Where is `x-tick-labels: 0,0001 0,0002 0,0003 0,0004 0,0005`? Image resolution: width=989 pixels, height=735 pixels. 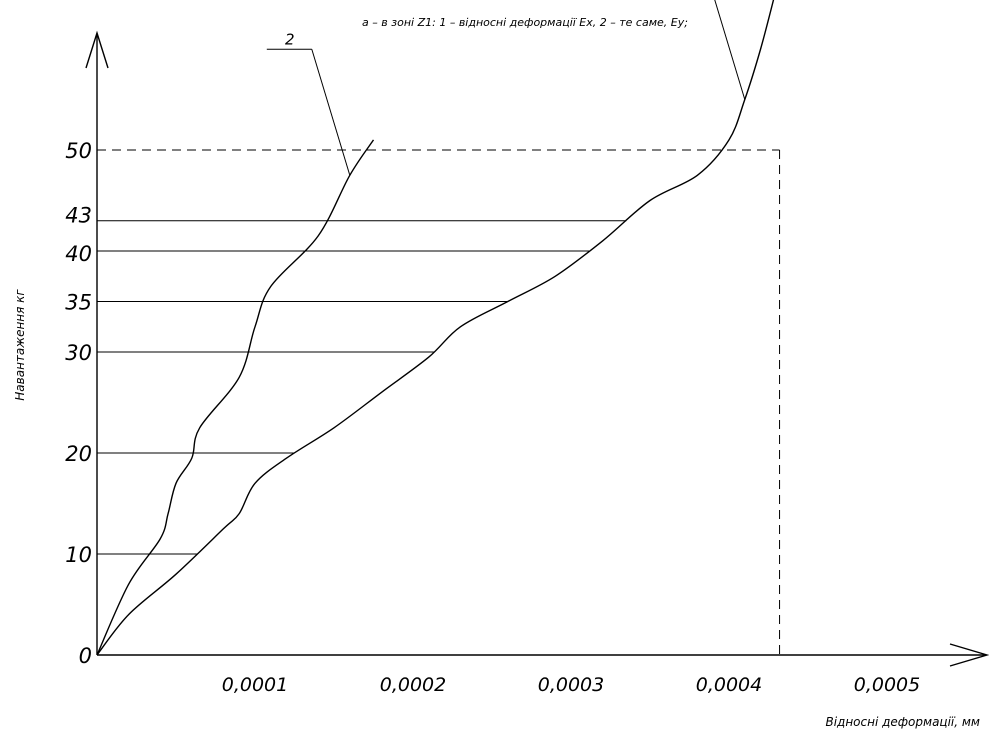
x-tick-labels: 0,0001 0,0002 0,0003 0,0004 0,0005 is located at coordinates (571, 685).